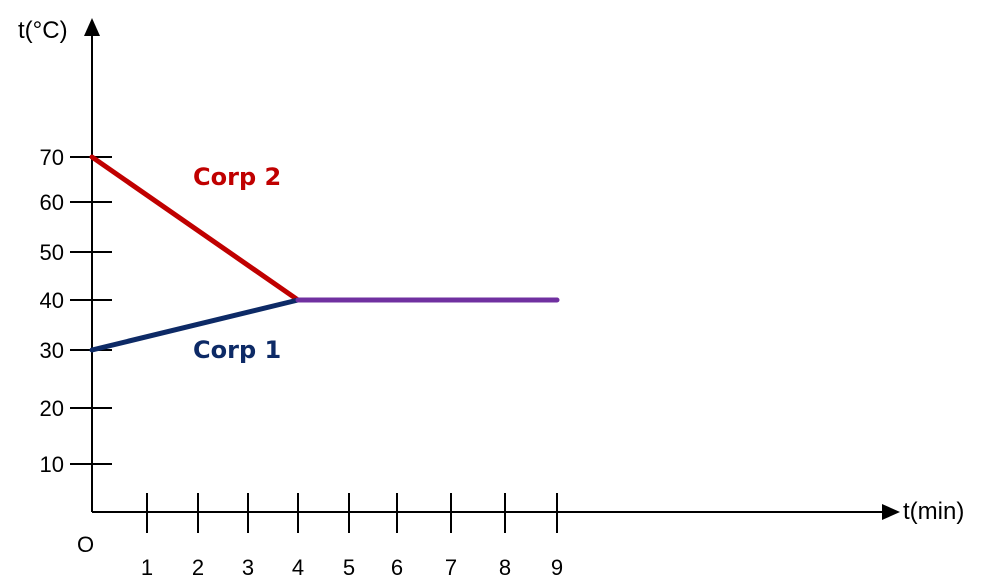 The image size is (1000, 588). What do you see at coordinates (298, 567) in the screenshot?
I see `x-tick-label: 4` at bounding box center [298, 567].